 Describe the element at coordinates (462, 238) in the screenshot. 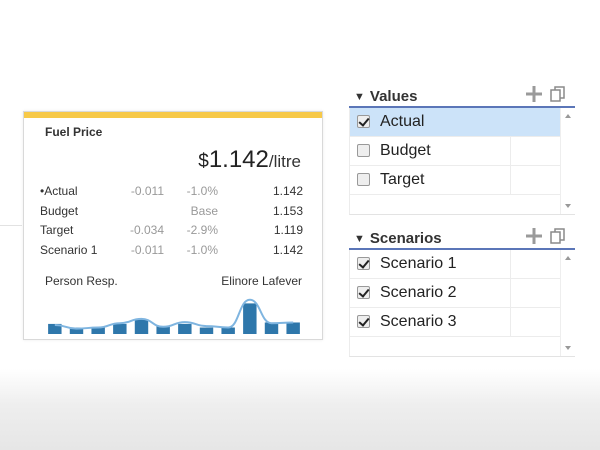

I see `scenarios-panel-header: ▼ Scenarios` at that location.